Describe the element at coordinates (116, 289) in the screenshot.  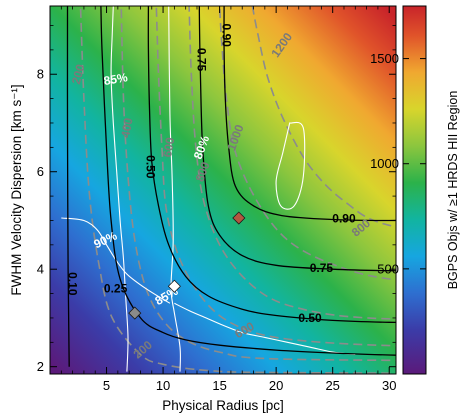
I see `fraction-contour-label-0.25: 0.25` at that location.